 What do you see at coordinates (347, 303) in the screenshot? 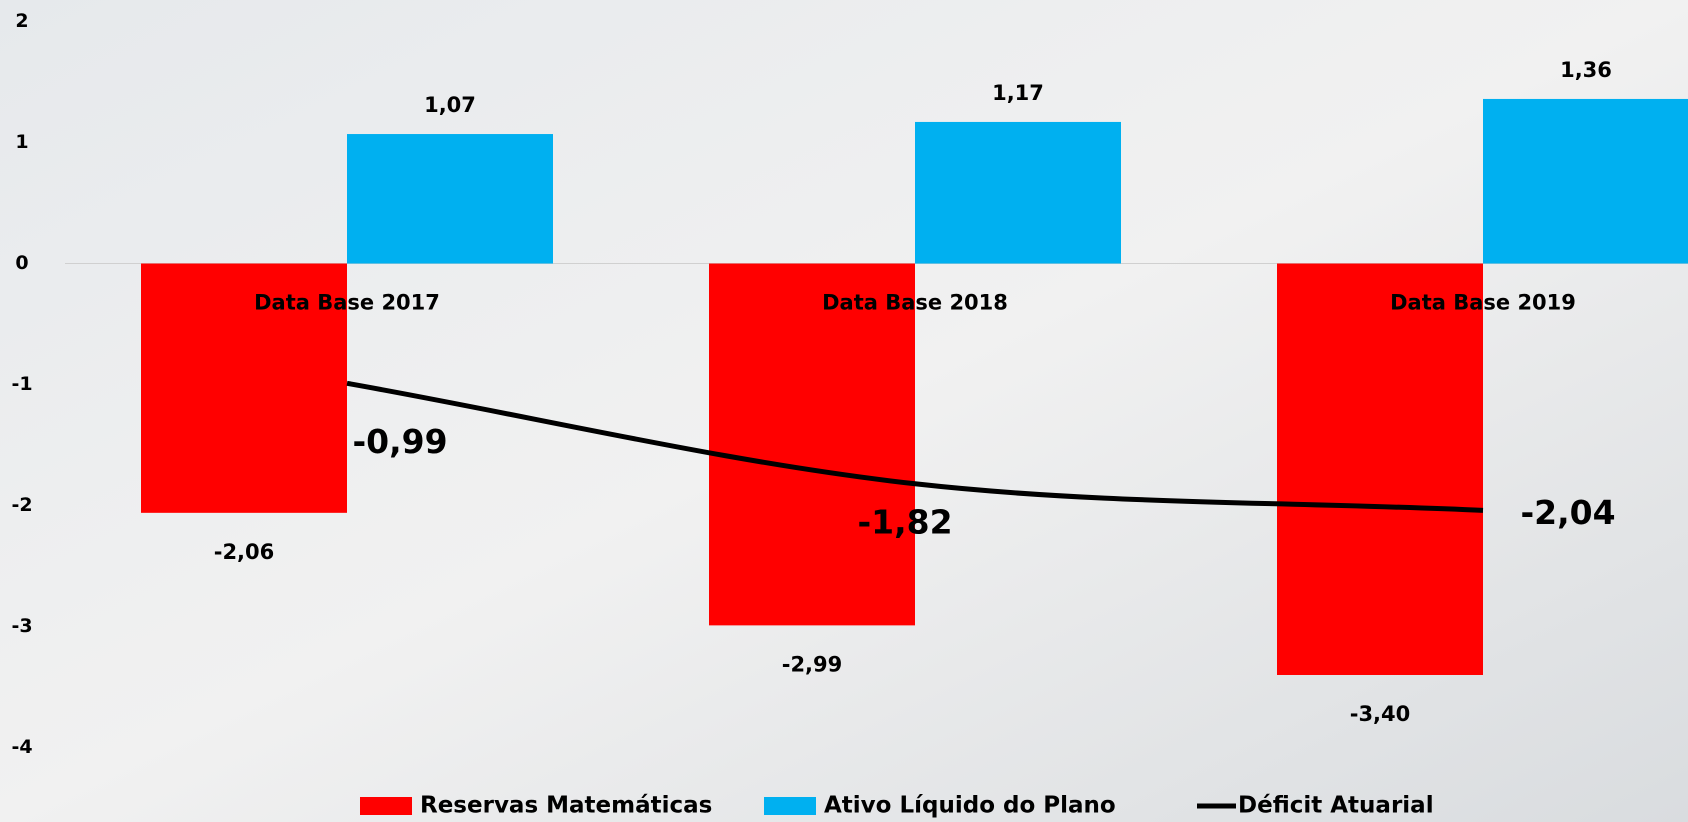
I see `x-tick-label: Data Base 2017` at bounding box center [347, 303].